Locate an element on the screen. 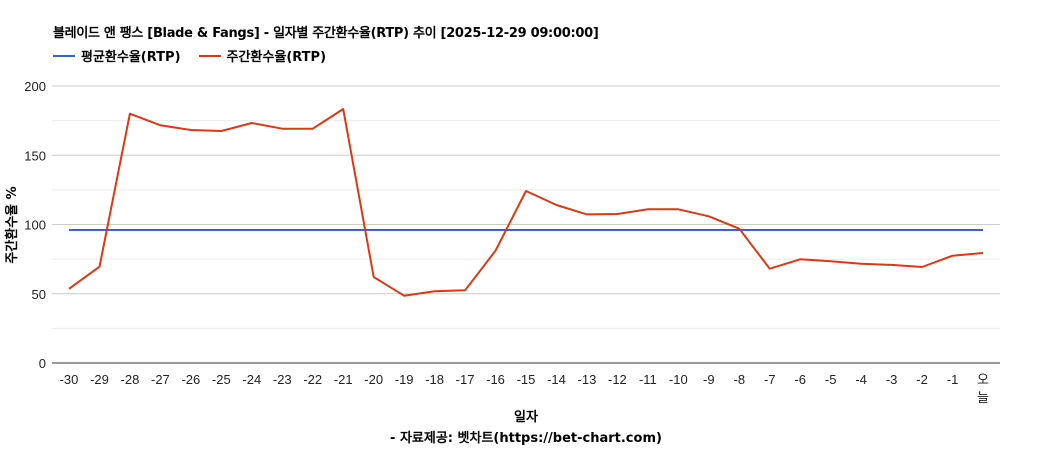  x-tick-label: 오 is located at coordinates (983, 379).